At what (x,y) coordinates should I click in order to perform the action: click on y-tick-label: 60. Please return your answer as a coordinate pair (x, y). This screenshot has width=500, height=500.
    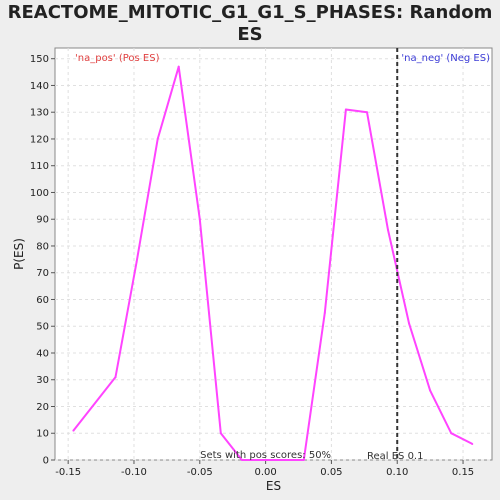
    Looking at the image, I should click on (42, 300).